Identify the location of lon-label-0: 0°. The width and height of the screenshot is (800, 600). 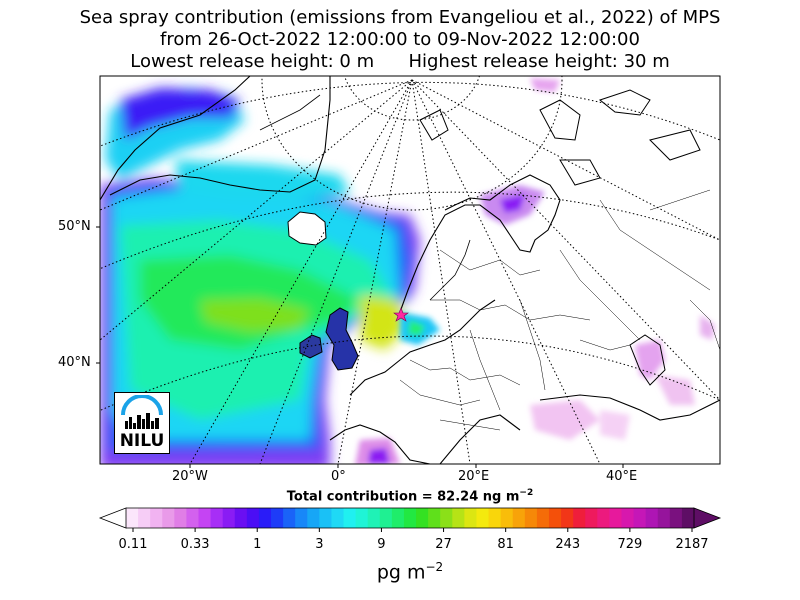
(338, 476).